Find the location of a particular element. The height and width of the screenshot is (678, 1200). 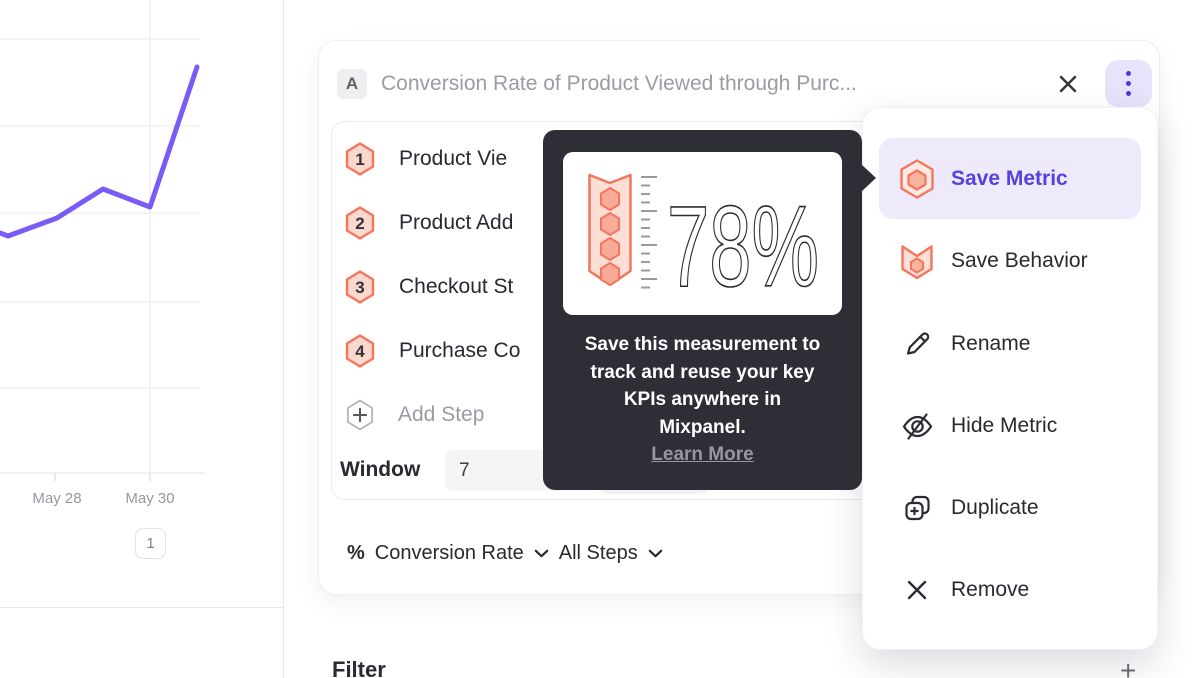

step-number-hexagon-icon: 2 is located at coordinates (360, 223).